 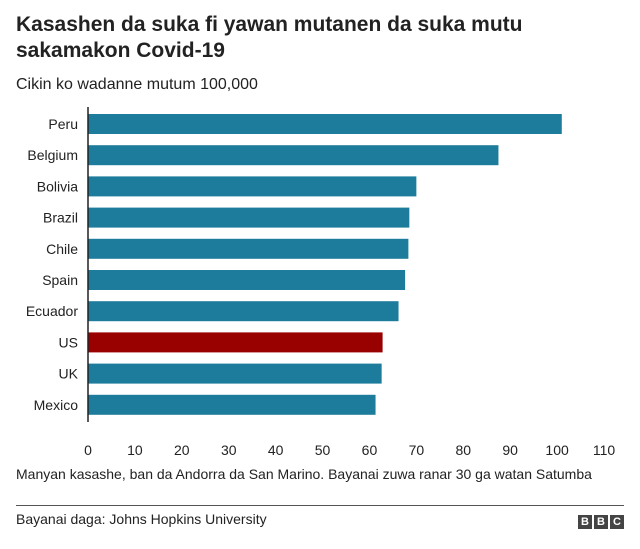 I want to click on x-tick-label-20: 20, so click(x=182, y=448).